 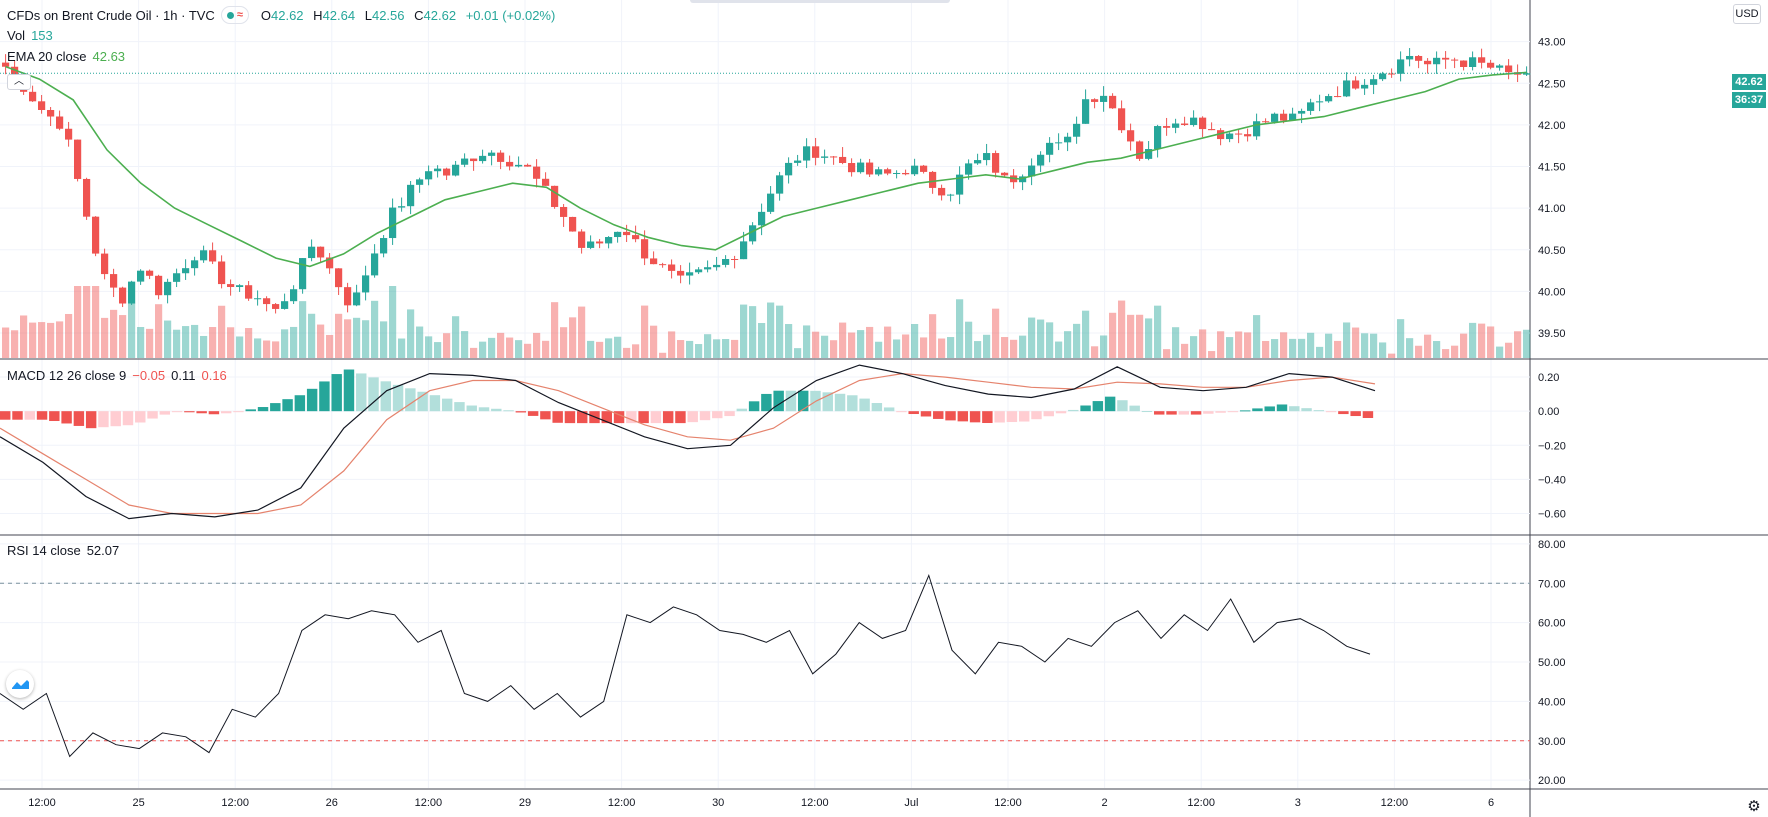 I want to click on high-value: 42.64, so click(x=339, y=15).